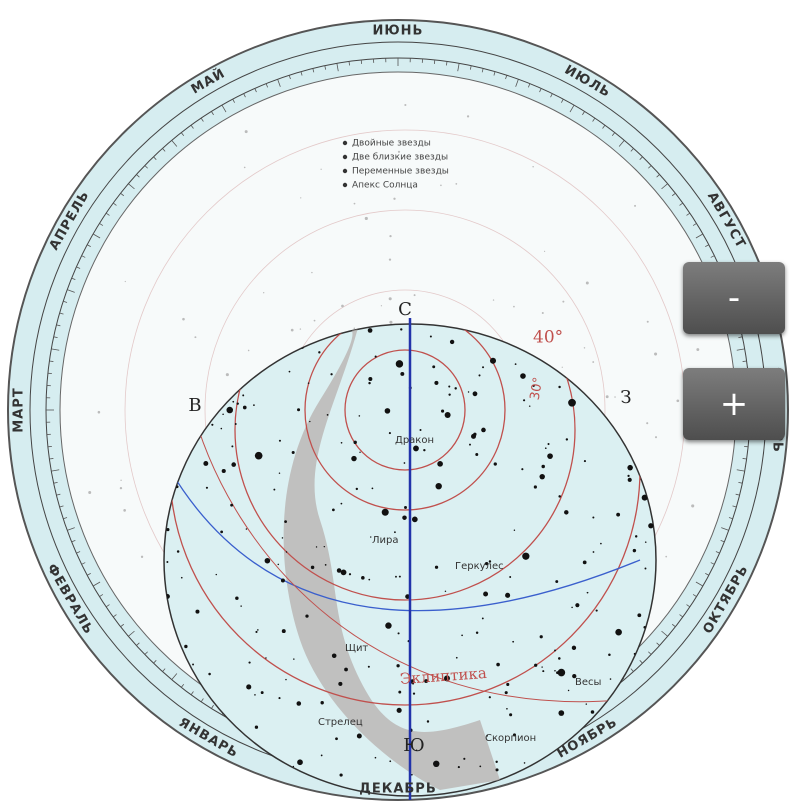 Image resolution: width=792 pixels, height=812 pixels. Describe the element at coordinates (19, 409) in the screenshot. I see `month-label: МАРТ` at that location.